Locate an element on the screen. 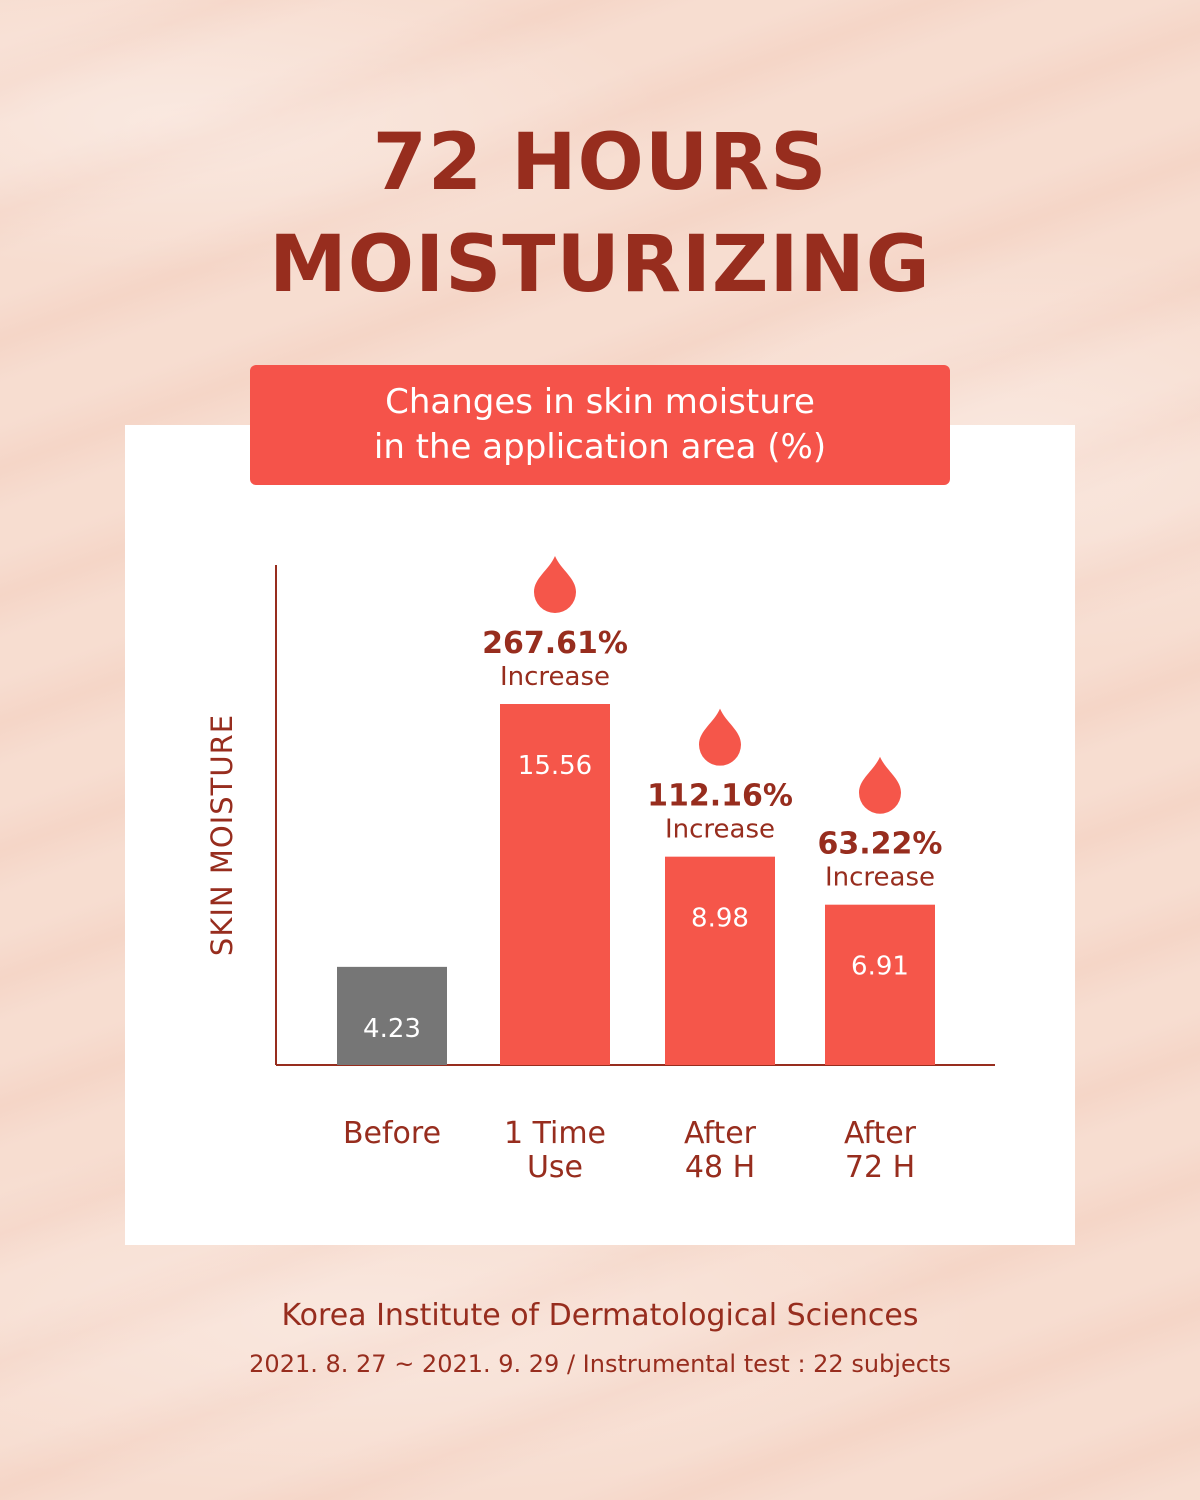 The height and width of the screenshot is (1500, 1200). category-label-2-0: After is located at coordinates (720, 1133).